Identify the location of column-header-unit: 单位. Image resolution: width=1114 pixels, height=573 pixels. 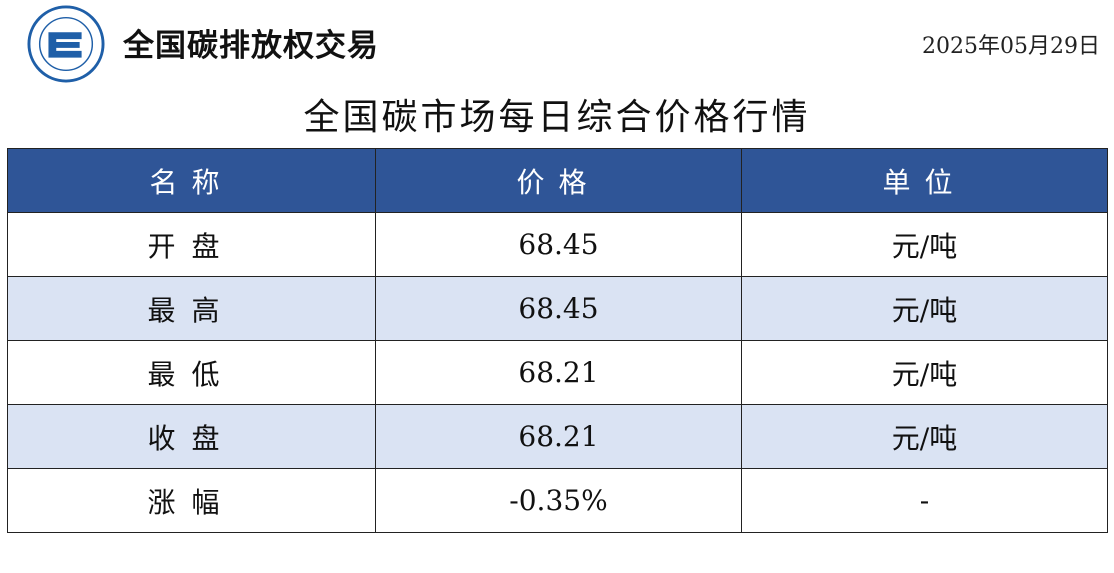
(924, 180).